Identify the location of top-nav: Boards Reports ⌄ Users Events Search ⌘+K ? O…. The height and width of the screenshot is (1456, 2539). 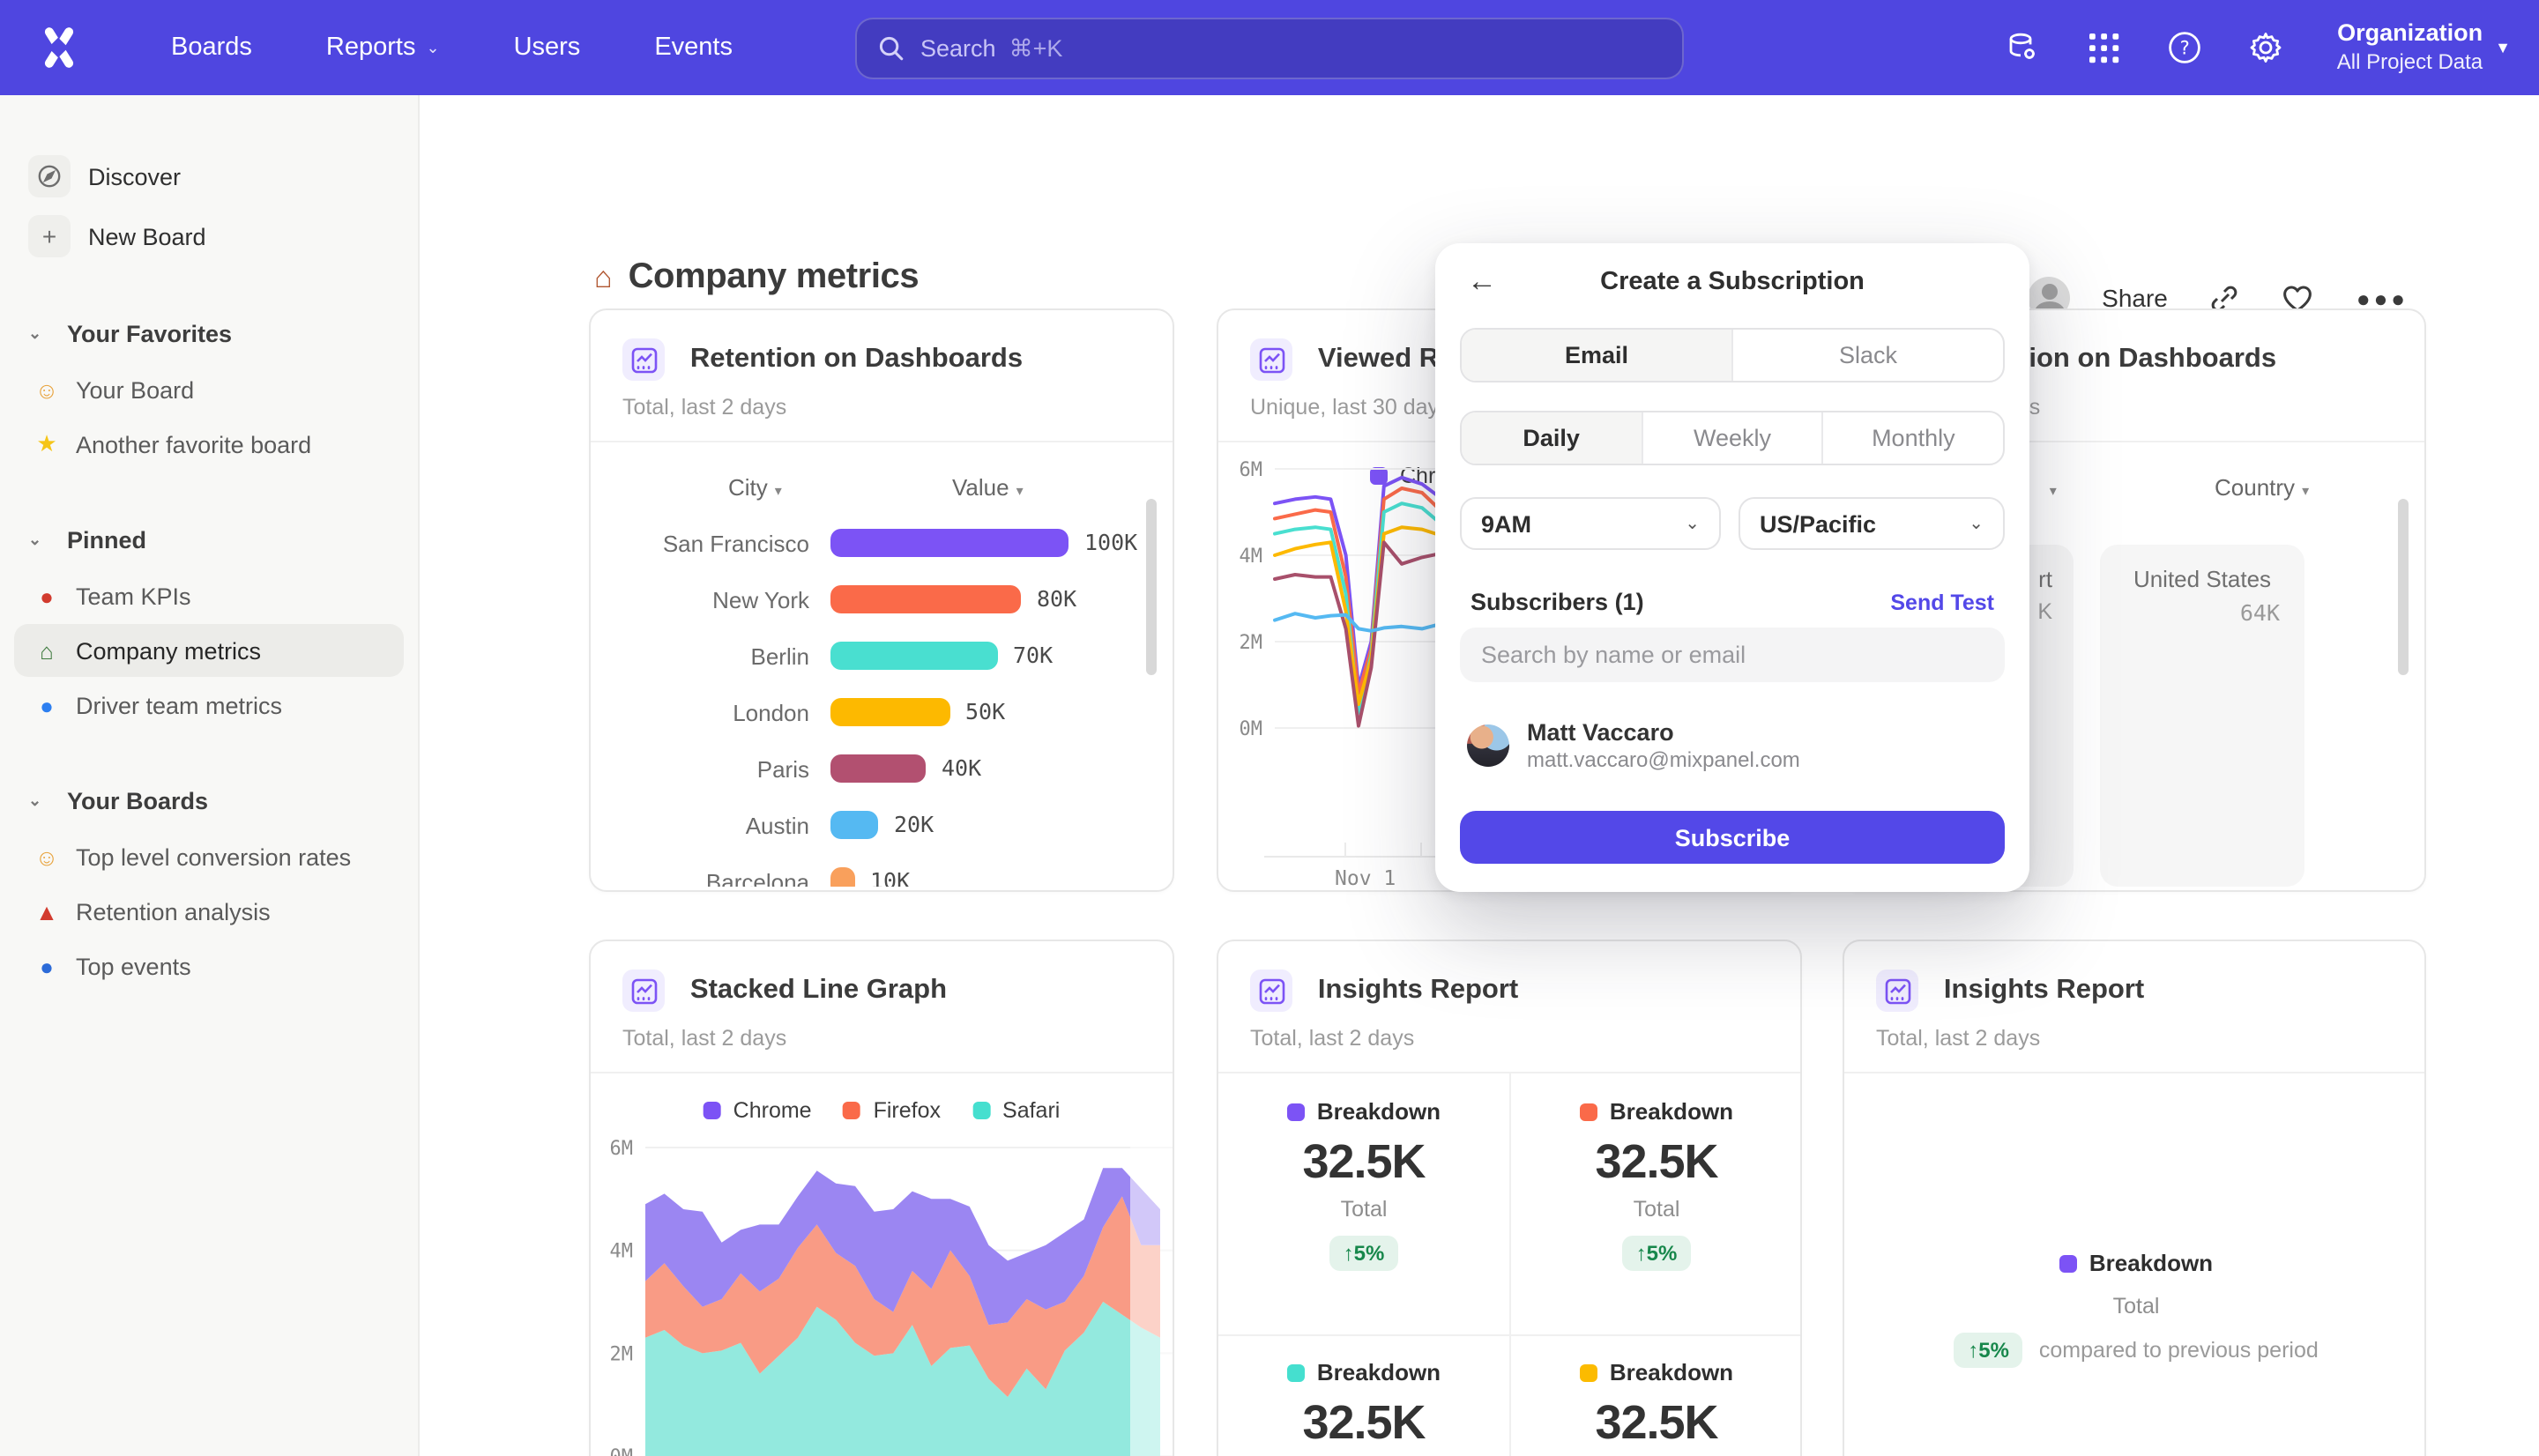
(1269, 47).